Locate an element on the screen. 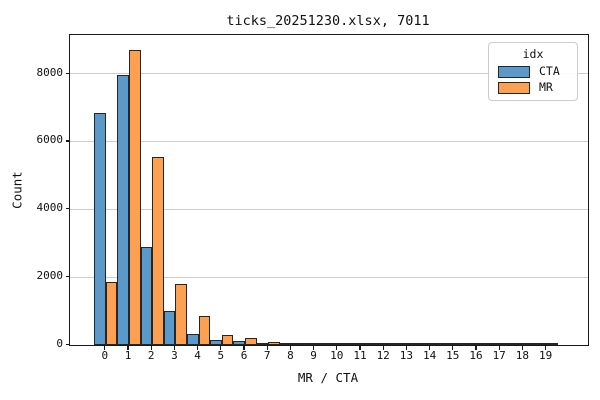 Image resolution: width=600 pixels, height=400 pixels. x-axis-tick-label: 8 is located at coordinates (290, 355).